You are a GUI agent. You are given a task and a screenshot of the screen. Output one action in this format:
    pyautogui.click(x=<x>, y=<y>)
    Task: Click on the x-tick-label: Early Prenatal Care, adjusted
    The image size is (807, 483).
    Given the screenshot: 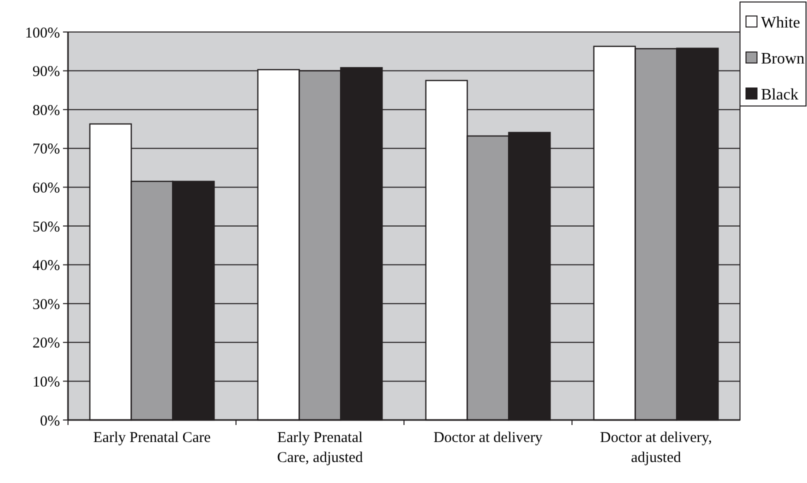 What is the action you would take?
    pyautogui.click(x=320, y=448)
    